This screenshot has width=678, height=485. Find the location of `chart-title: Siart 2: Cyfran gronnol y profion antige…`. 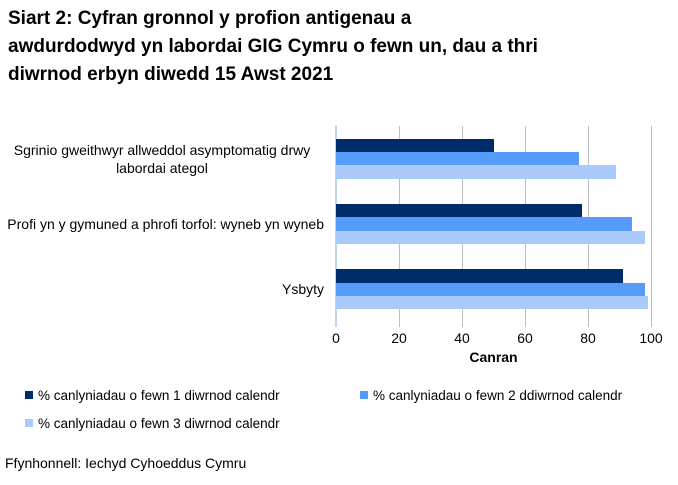

chart-title: Siart 2: Cyfran gronnol y profion antige… is located at coordinates (273, 46).